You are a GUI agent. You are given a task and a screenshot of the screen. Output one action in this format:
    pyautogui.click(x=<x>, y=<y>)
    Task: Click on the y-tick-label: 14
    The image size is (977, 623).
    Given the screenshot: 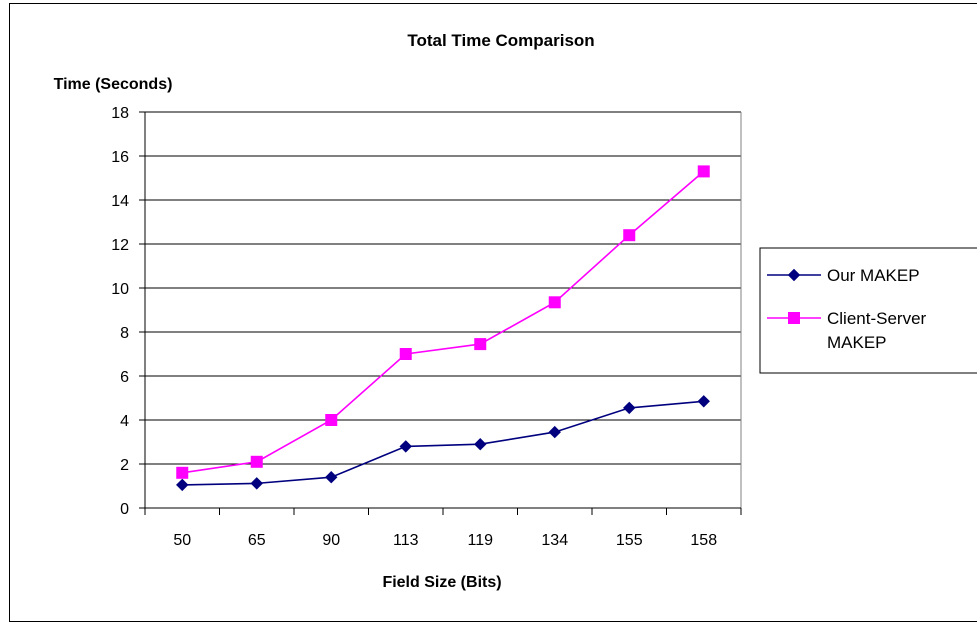 What is the action you would take?
    pyautogui.click(x=120, y=201)
    